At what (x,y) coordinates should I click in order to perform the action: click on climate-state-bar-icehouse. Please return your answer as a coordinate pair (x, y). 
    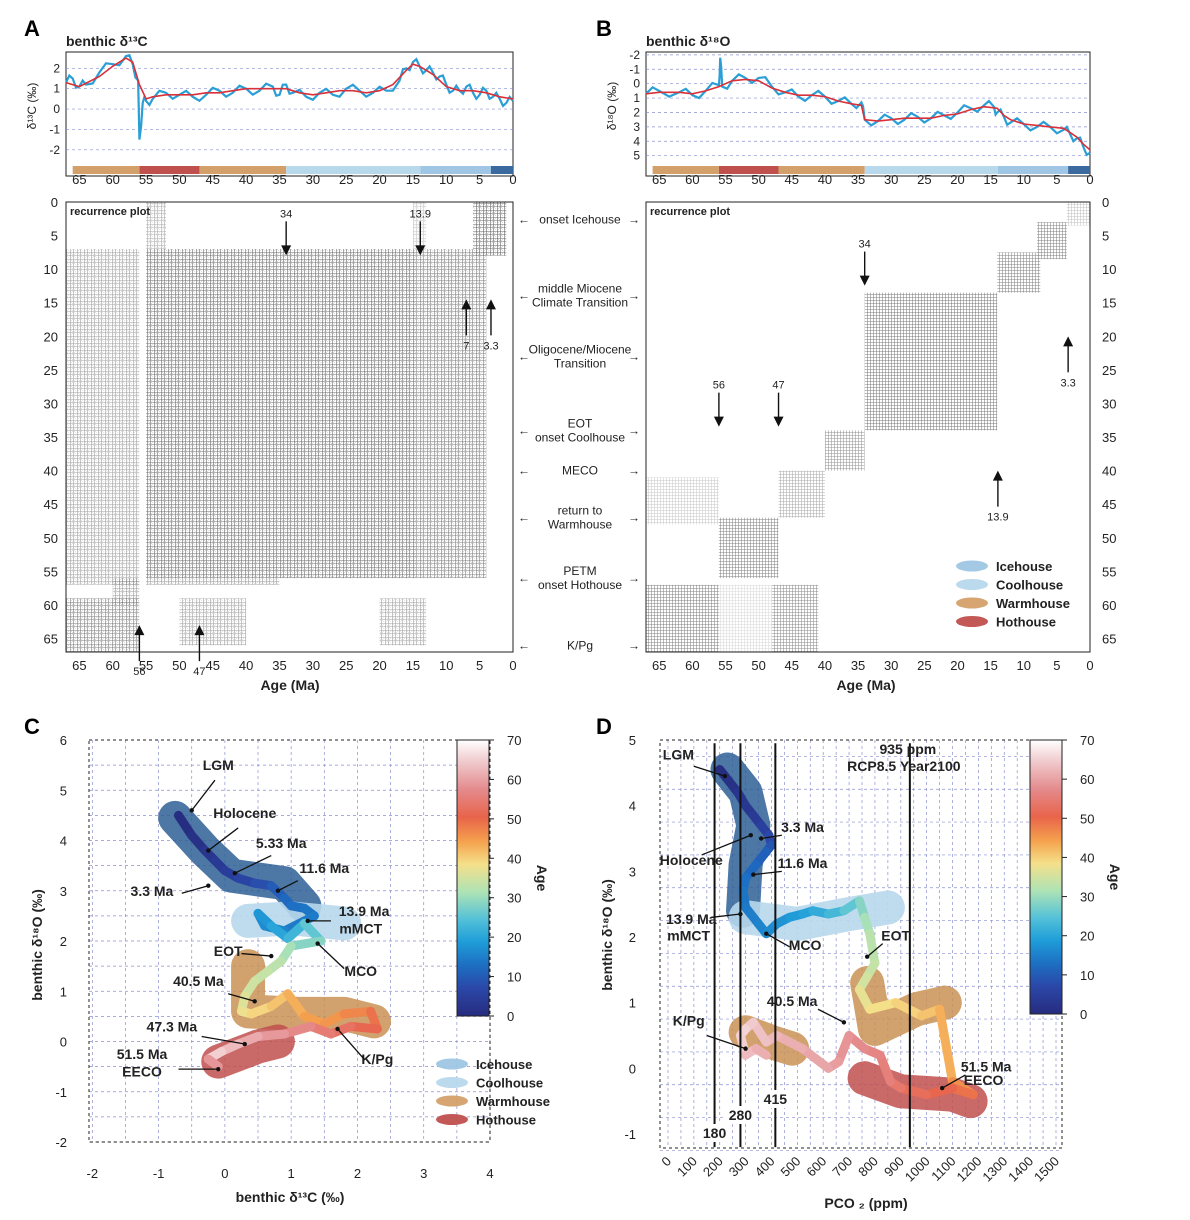
    Looking at the image, I should click on (455, 170).